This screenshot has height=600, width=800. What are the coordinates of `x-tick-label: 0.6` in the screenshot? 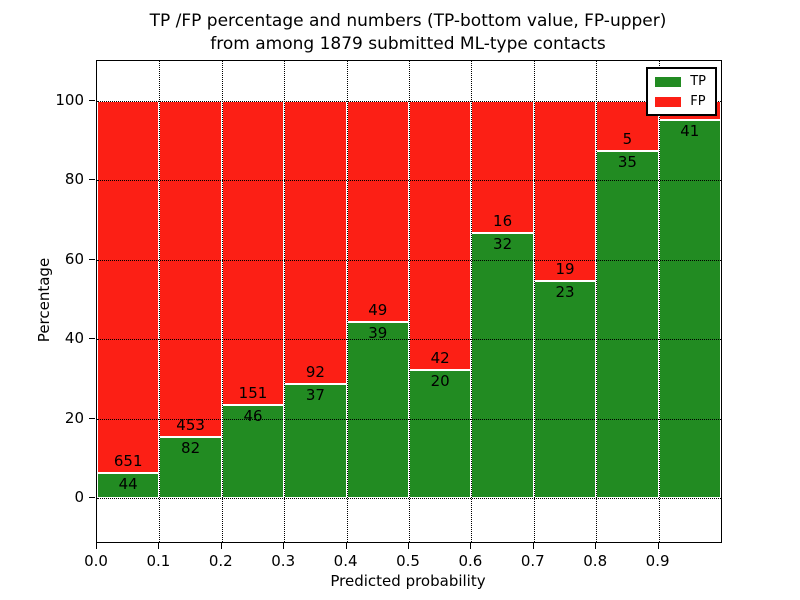 It's located at (470, 561).